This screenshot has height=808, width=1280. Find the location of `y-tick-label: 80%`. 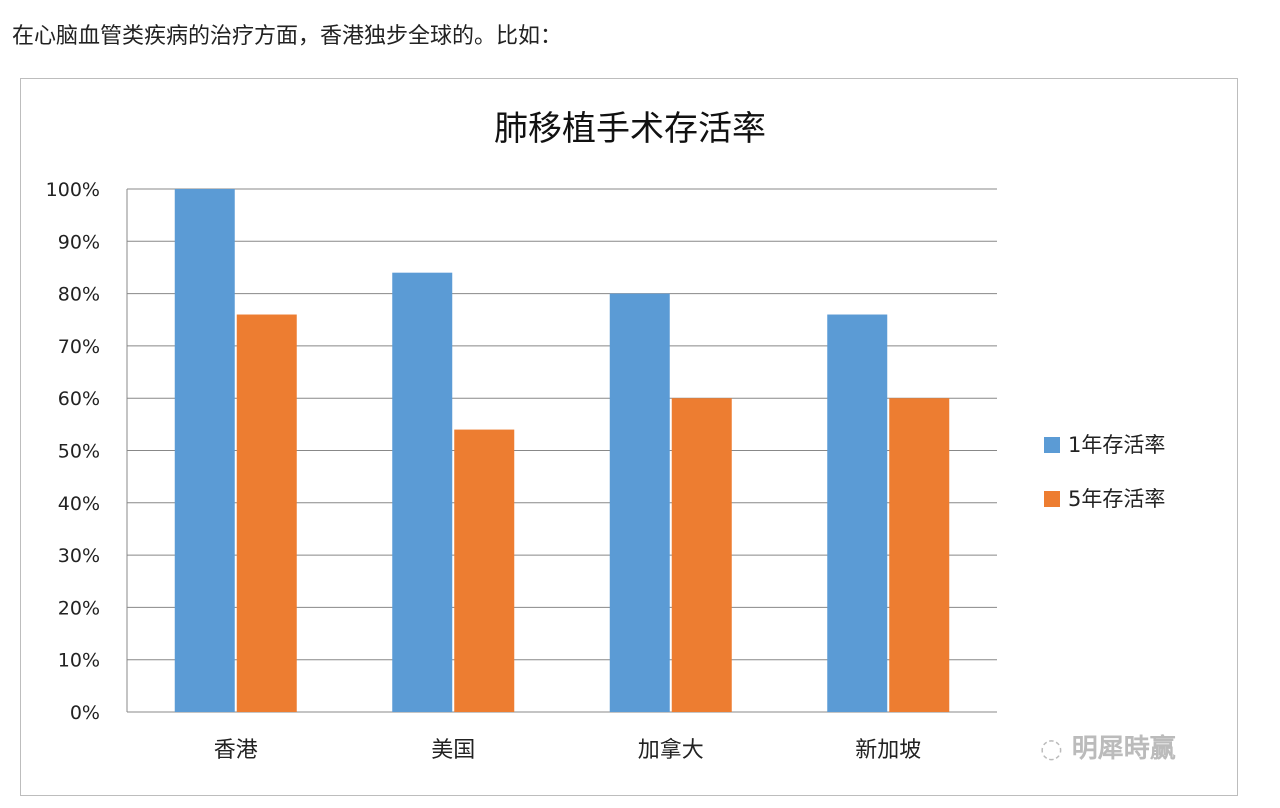

y-tick-label: 80% is located at coordinates (79, 295).